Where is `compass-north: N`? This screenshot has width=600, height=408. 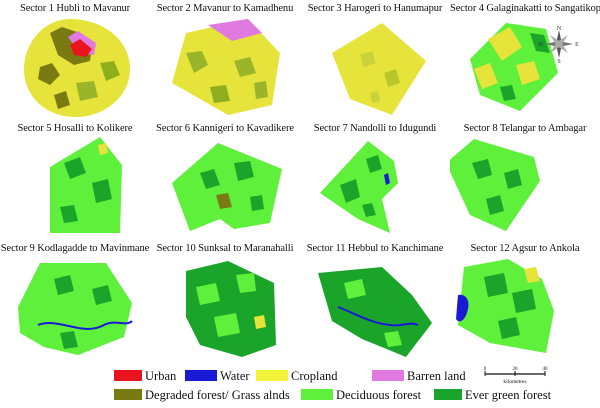 compass-north: N is located at coordinates (559, 29).